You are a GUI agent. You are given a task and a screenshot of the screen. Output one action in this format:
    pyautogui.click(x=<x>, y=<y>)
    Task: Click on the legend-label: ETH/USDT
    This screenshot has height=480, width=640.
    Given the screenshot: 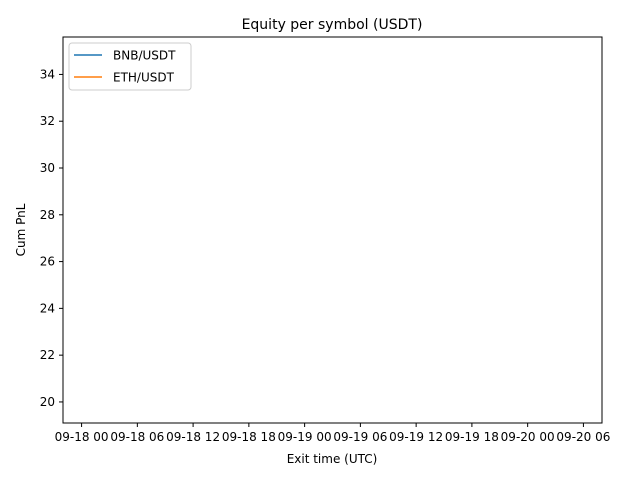 What is the action you would take?
    pyautogui.click(x=144, y=78)
    